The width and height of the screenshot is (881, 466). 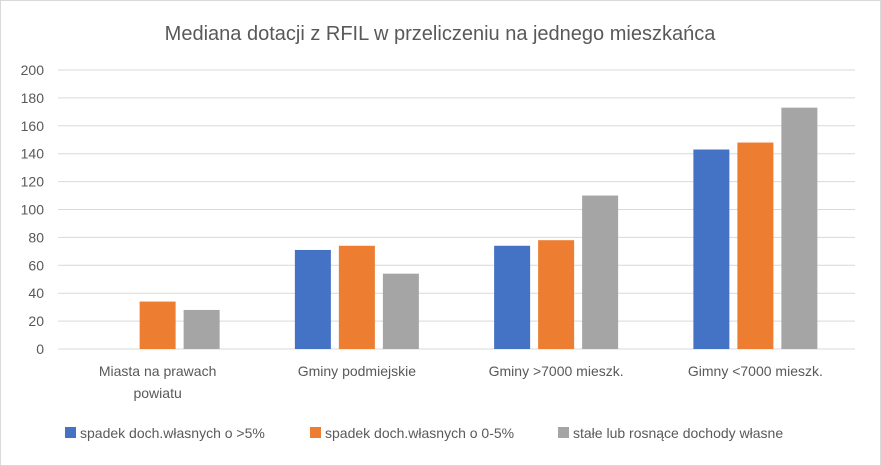 I want to click on y-tick-label: 60, so click(x=36, y=265).